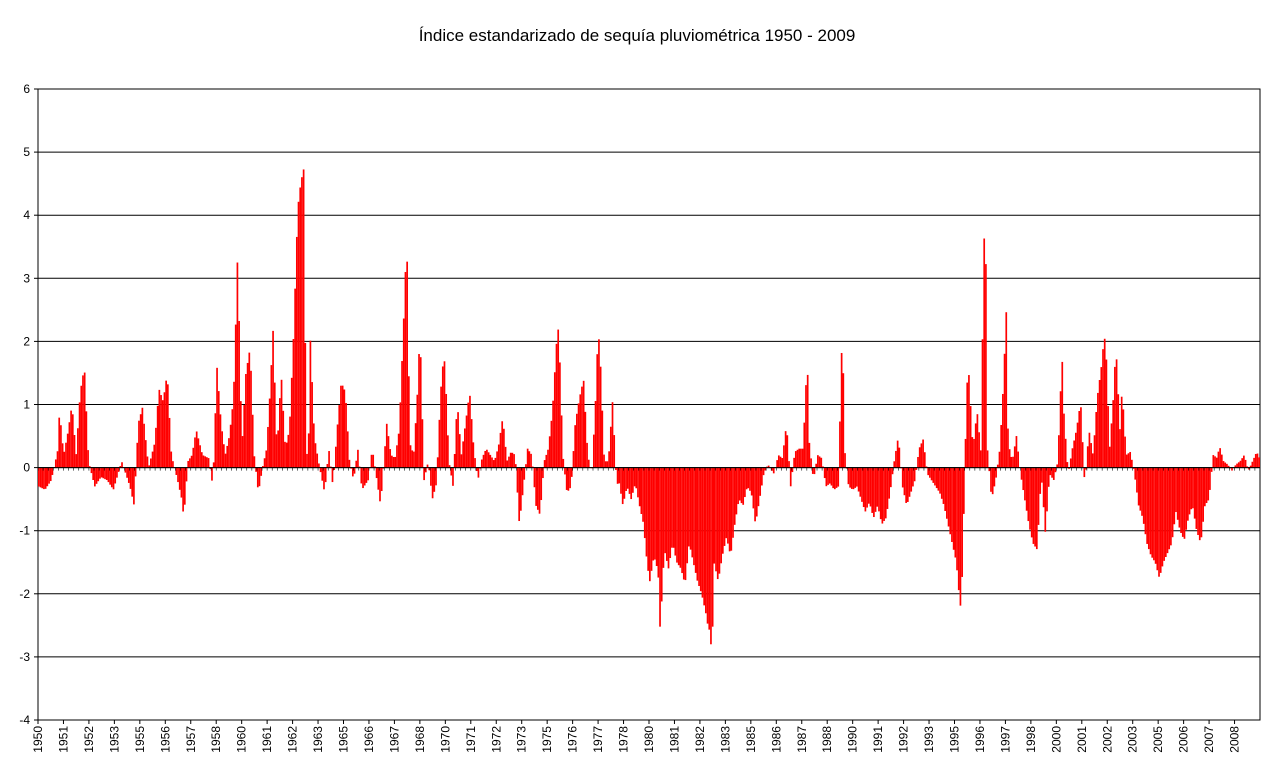  Describe the element at coordinates (980, 739) in the screenshot. I see `x-tick-label: 1996` at that location.